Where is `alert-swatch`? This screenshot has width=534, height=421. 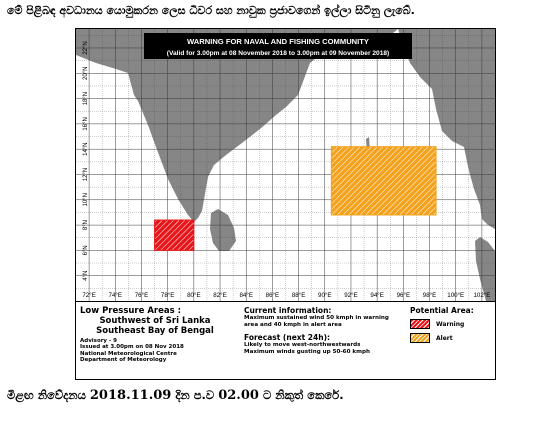 alert-swatch is located at coordinates (420, 338).